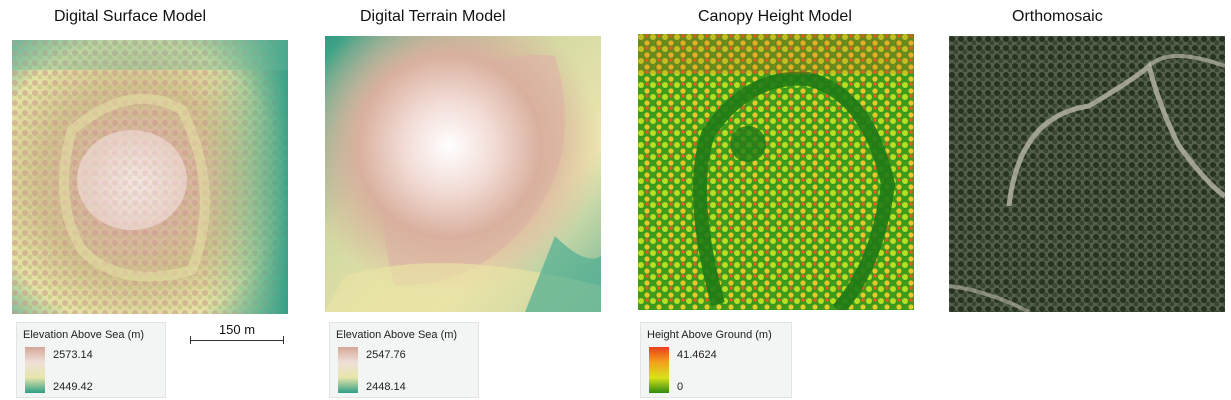  What do you see at coordinates (348, 370) in the screenshot?
I see `dtm-color-ramp` at bounding box center [348, 370].